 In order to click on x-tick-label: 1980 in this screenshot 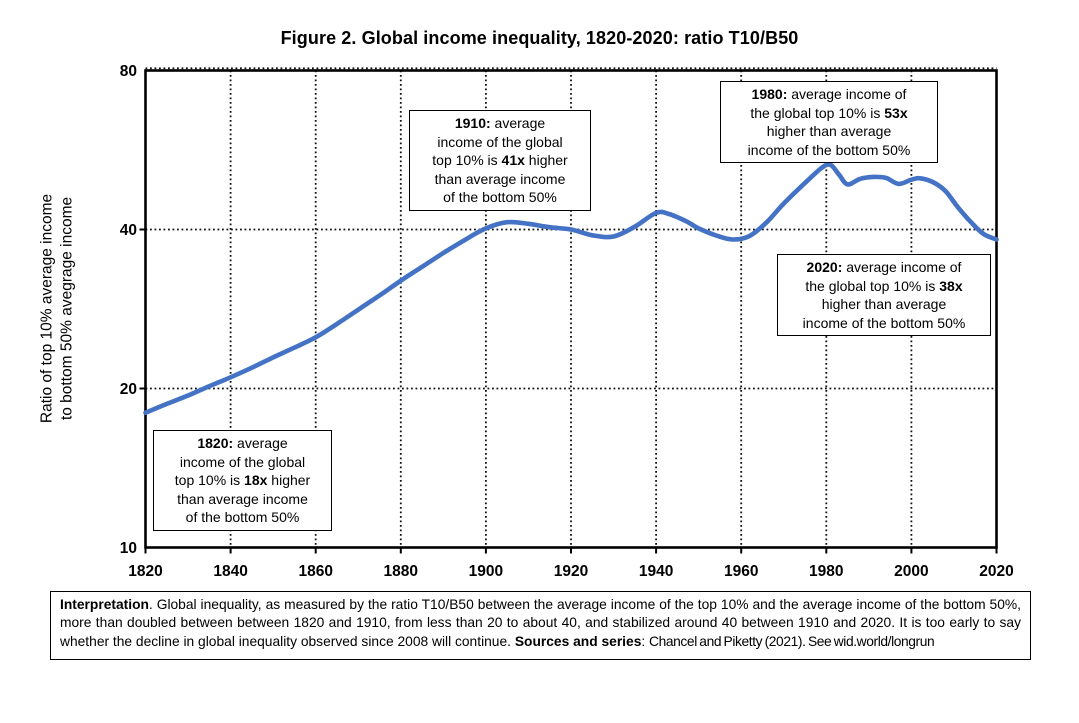, I will do `click(826, 571)`.